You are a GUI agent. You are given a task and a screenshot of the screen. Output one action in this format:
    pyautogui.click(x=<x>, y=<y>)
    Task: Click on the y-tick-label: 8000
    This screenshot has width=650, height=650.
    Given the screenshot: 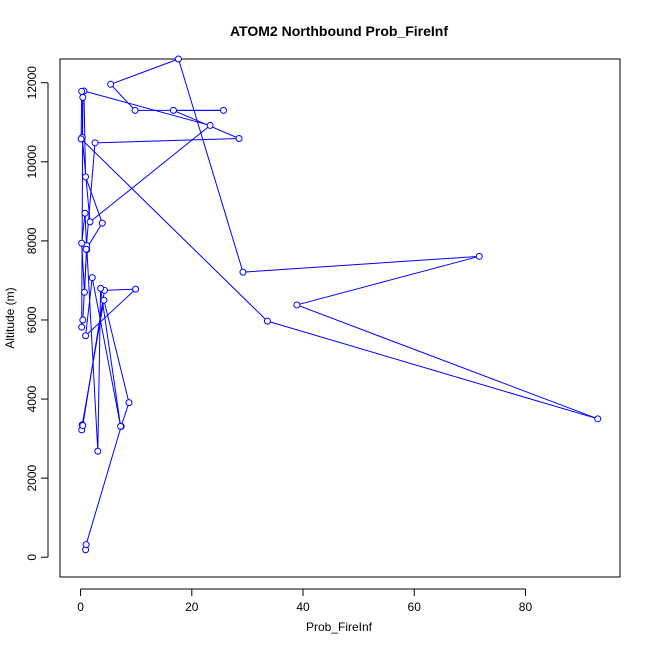 What is the action you would take?
    pyautogui.click(x=32, y=240)
    